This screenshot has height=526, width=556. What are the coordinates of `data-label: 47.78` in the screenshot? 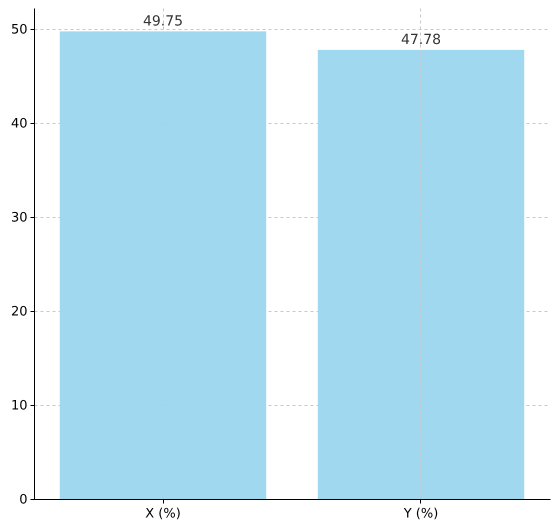 It's located at (421, 40).